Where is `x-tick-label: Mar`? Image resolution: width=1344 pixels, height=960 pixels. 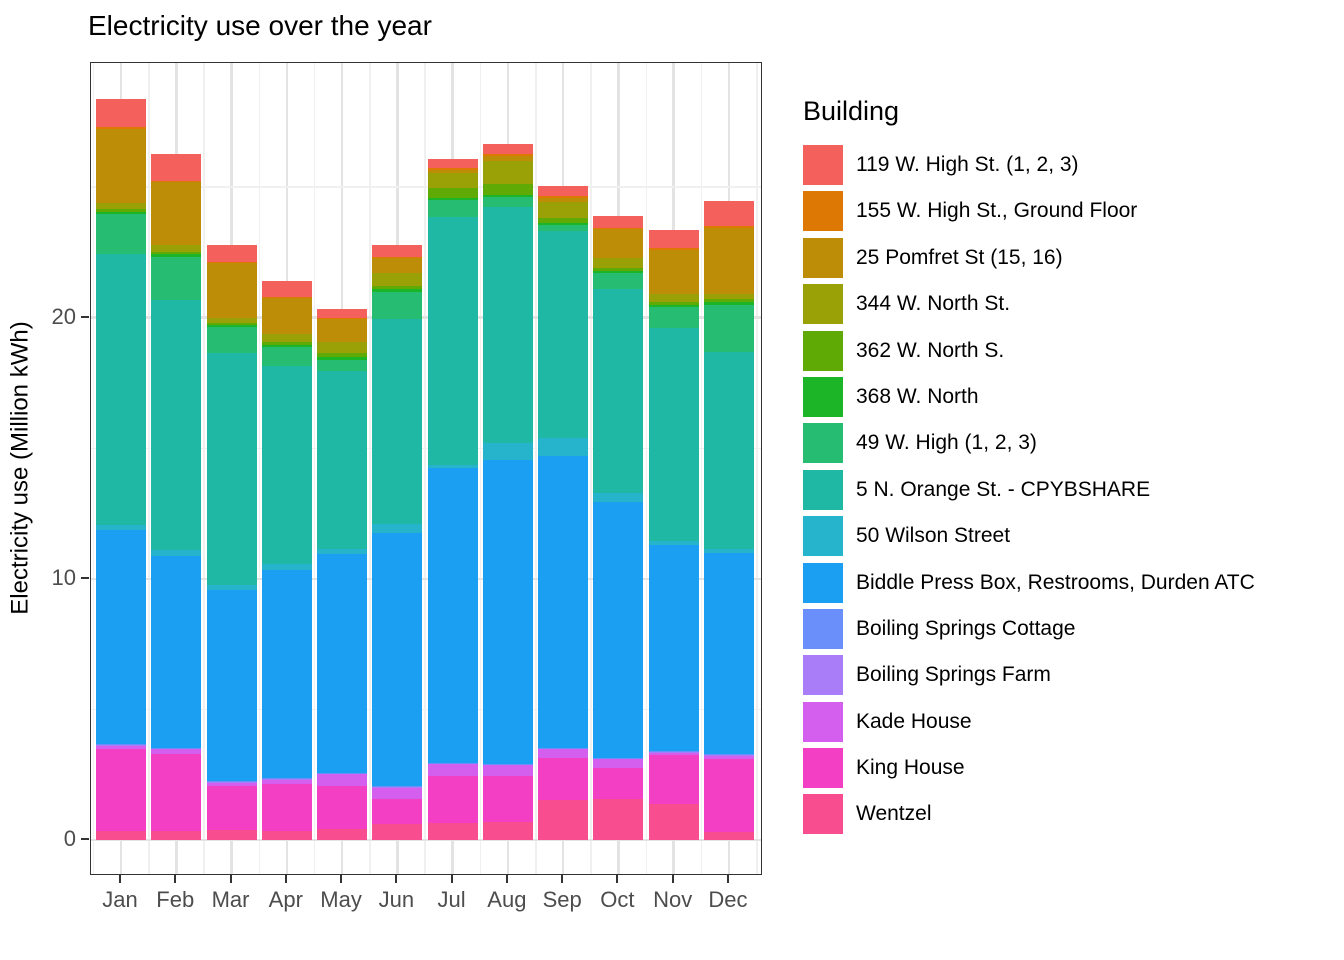
x-tick-label: Mar is located at coordinates (230, 899).